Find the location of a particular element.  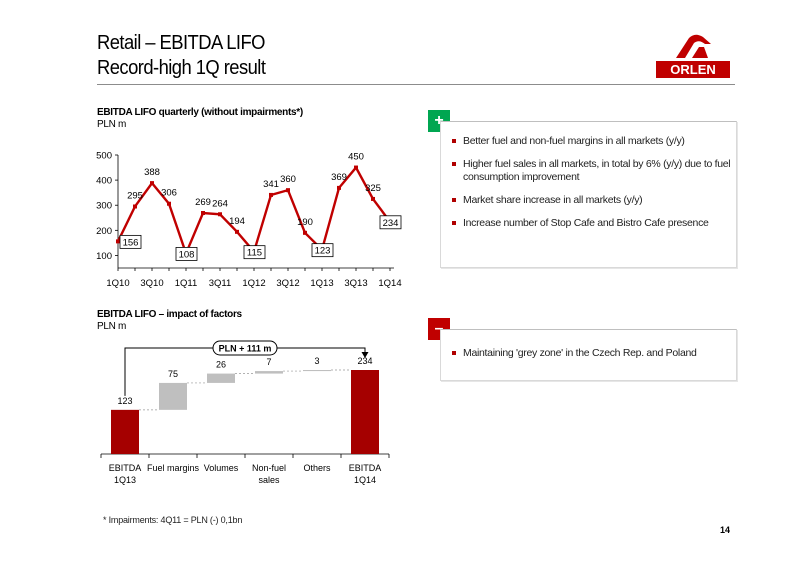

bar-value-label: 234 is located at coordinates (364, 361).